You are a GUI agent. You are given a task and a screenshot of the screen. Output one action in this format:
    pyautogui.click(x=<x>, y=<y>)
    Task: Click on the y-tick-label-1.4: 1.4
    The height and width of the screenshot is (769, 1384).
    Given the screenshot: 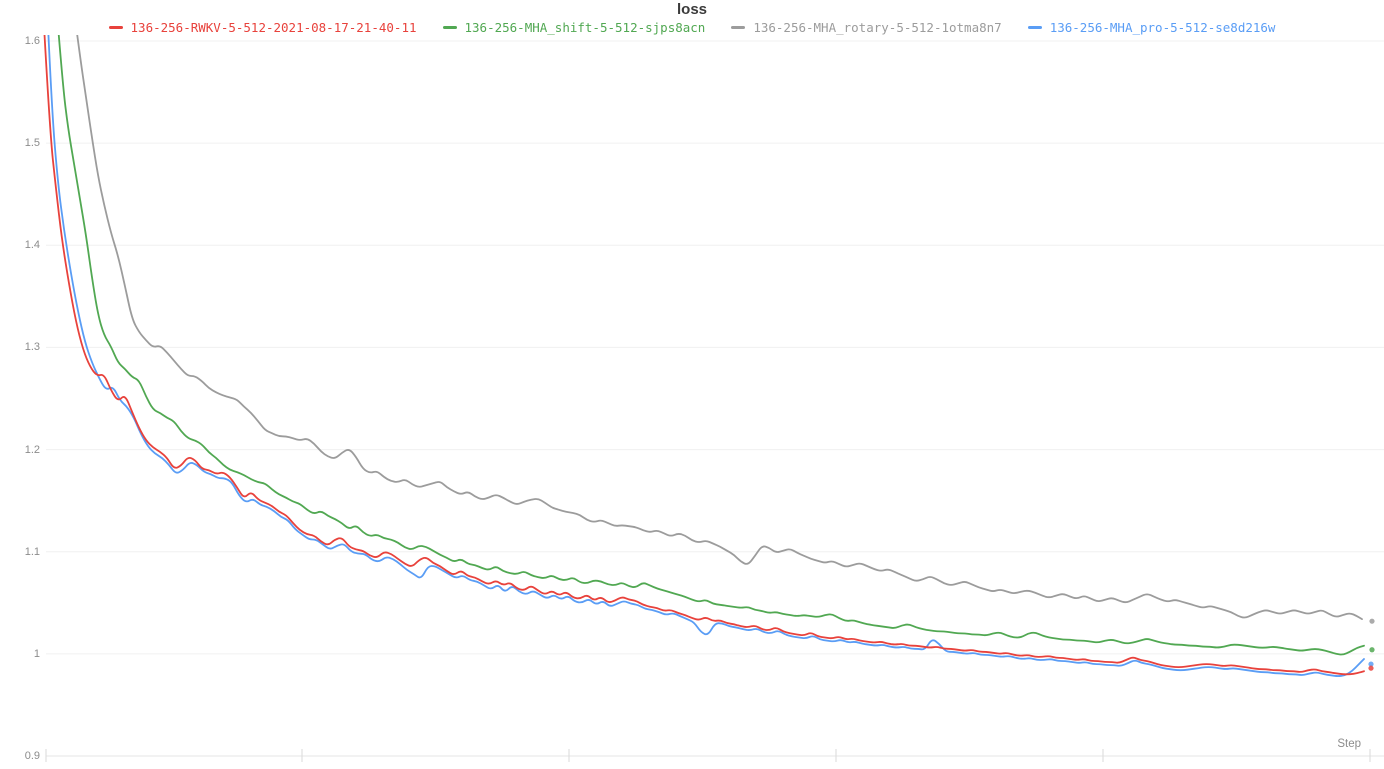 What is the action you would take?
    pyautogui.click(x=32, y=245)
    